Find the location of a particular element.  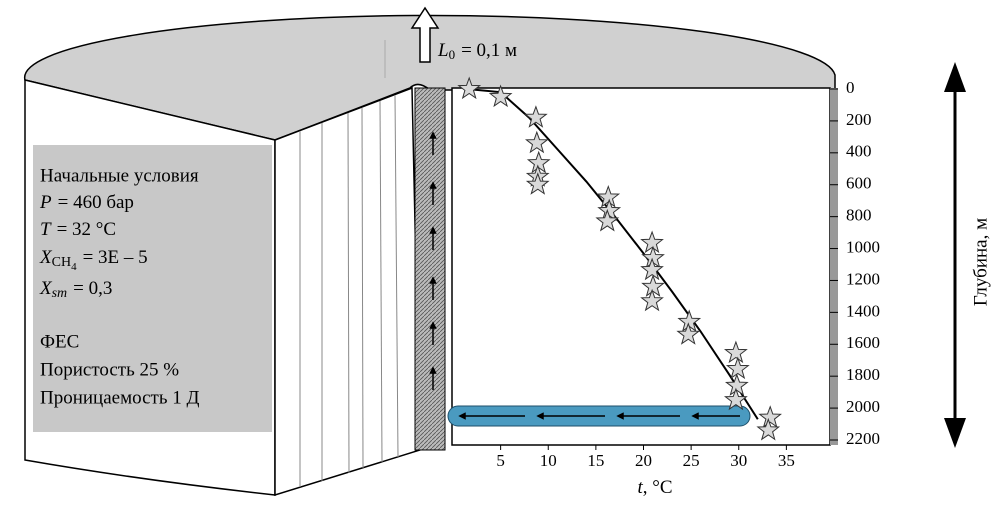

x-tick-label: 35 is located at coordinates (786, 460).